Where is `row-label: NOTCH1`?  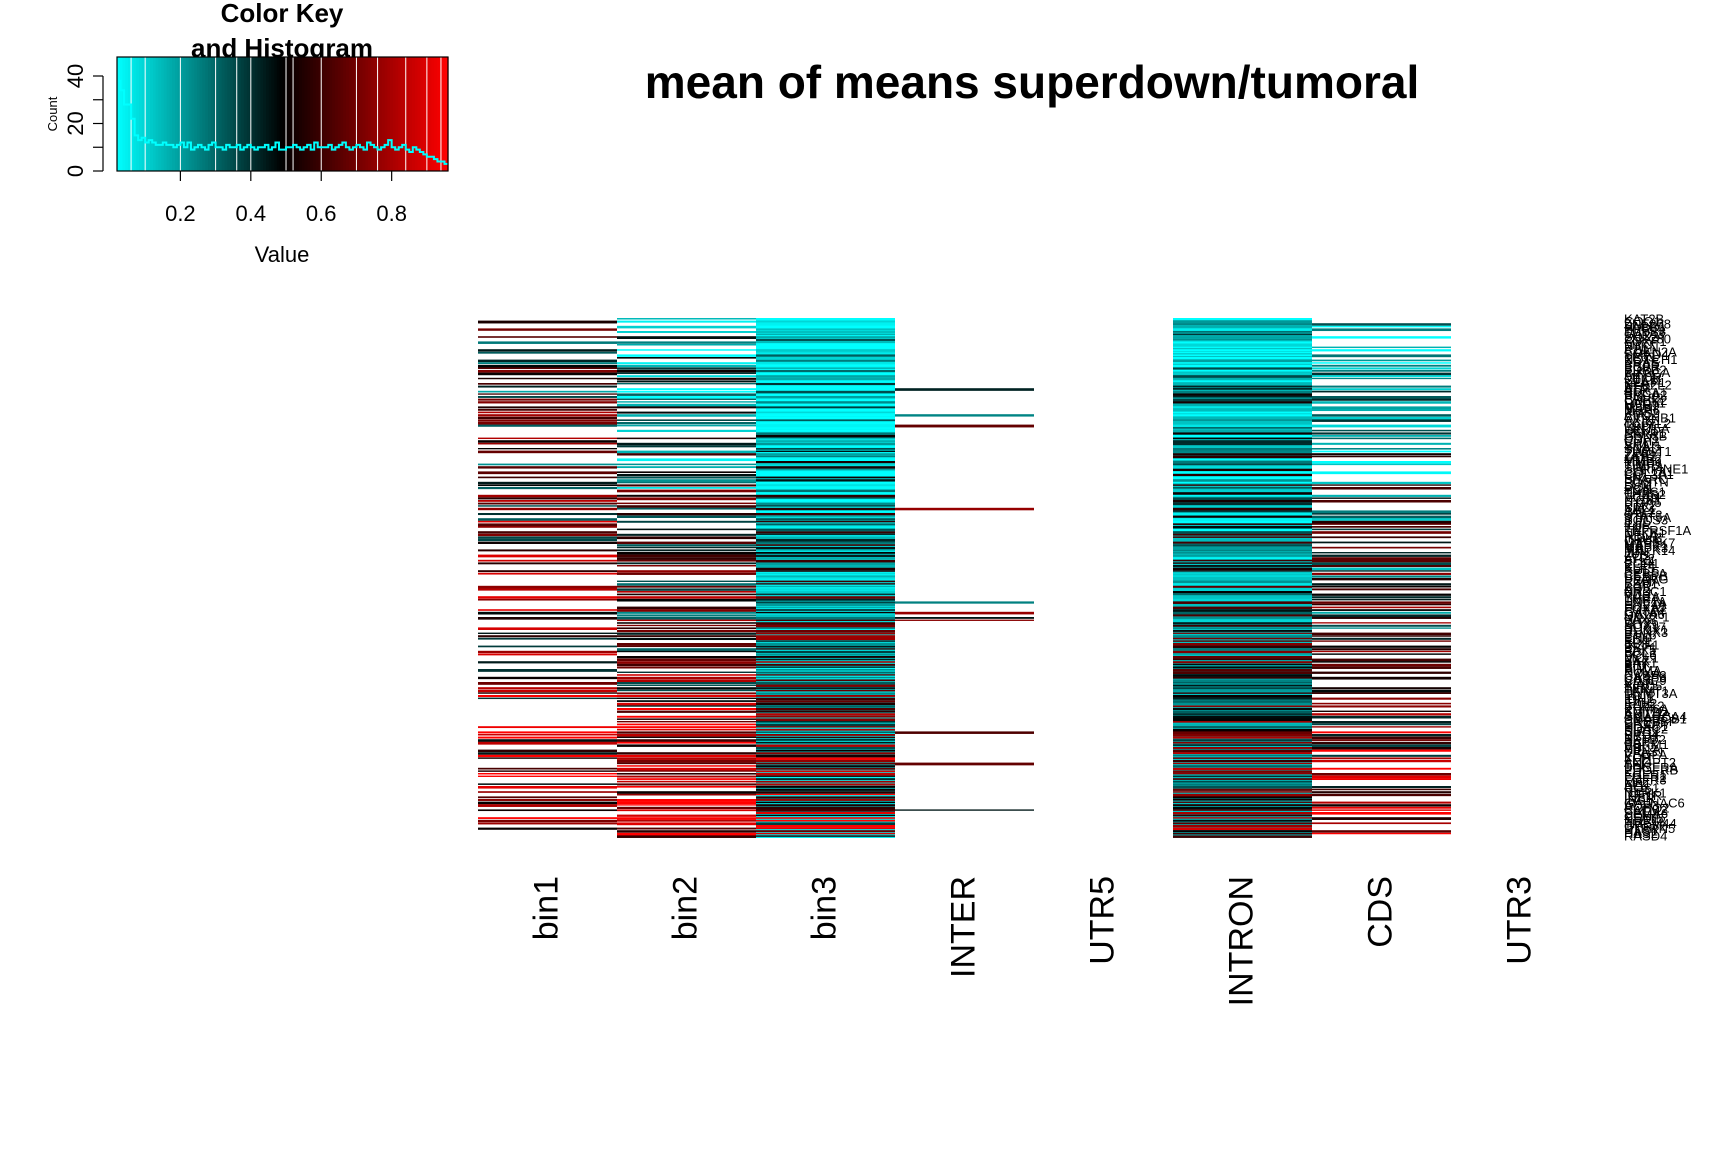 row-label: NOTCH1 is located at coordinates (1650, 359).